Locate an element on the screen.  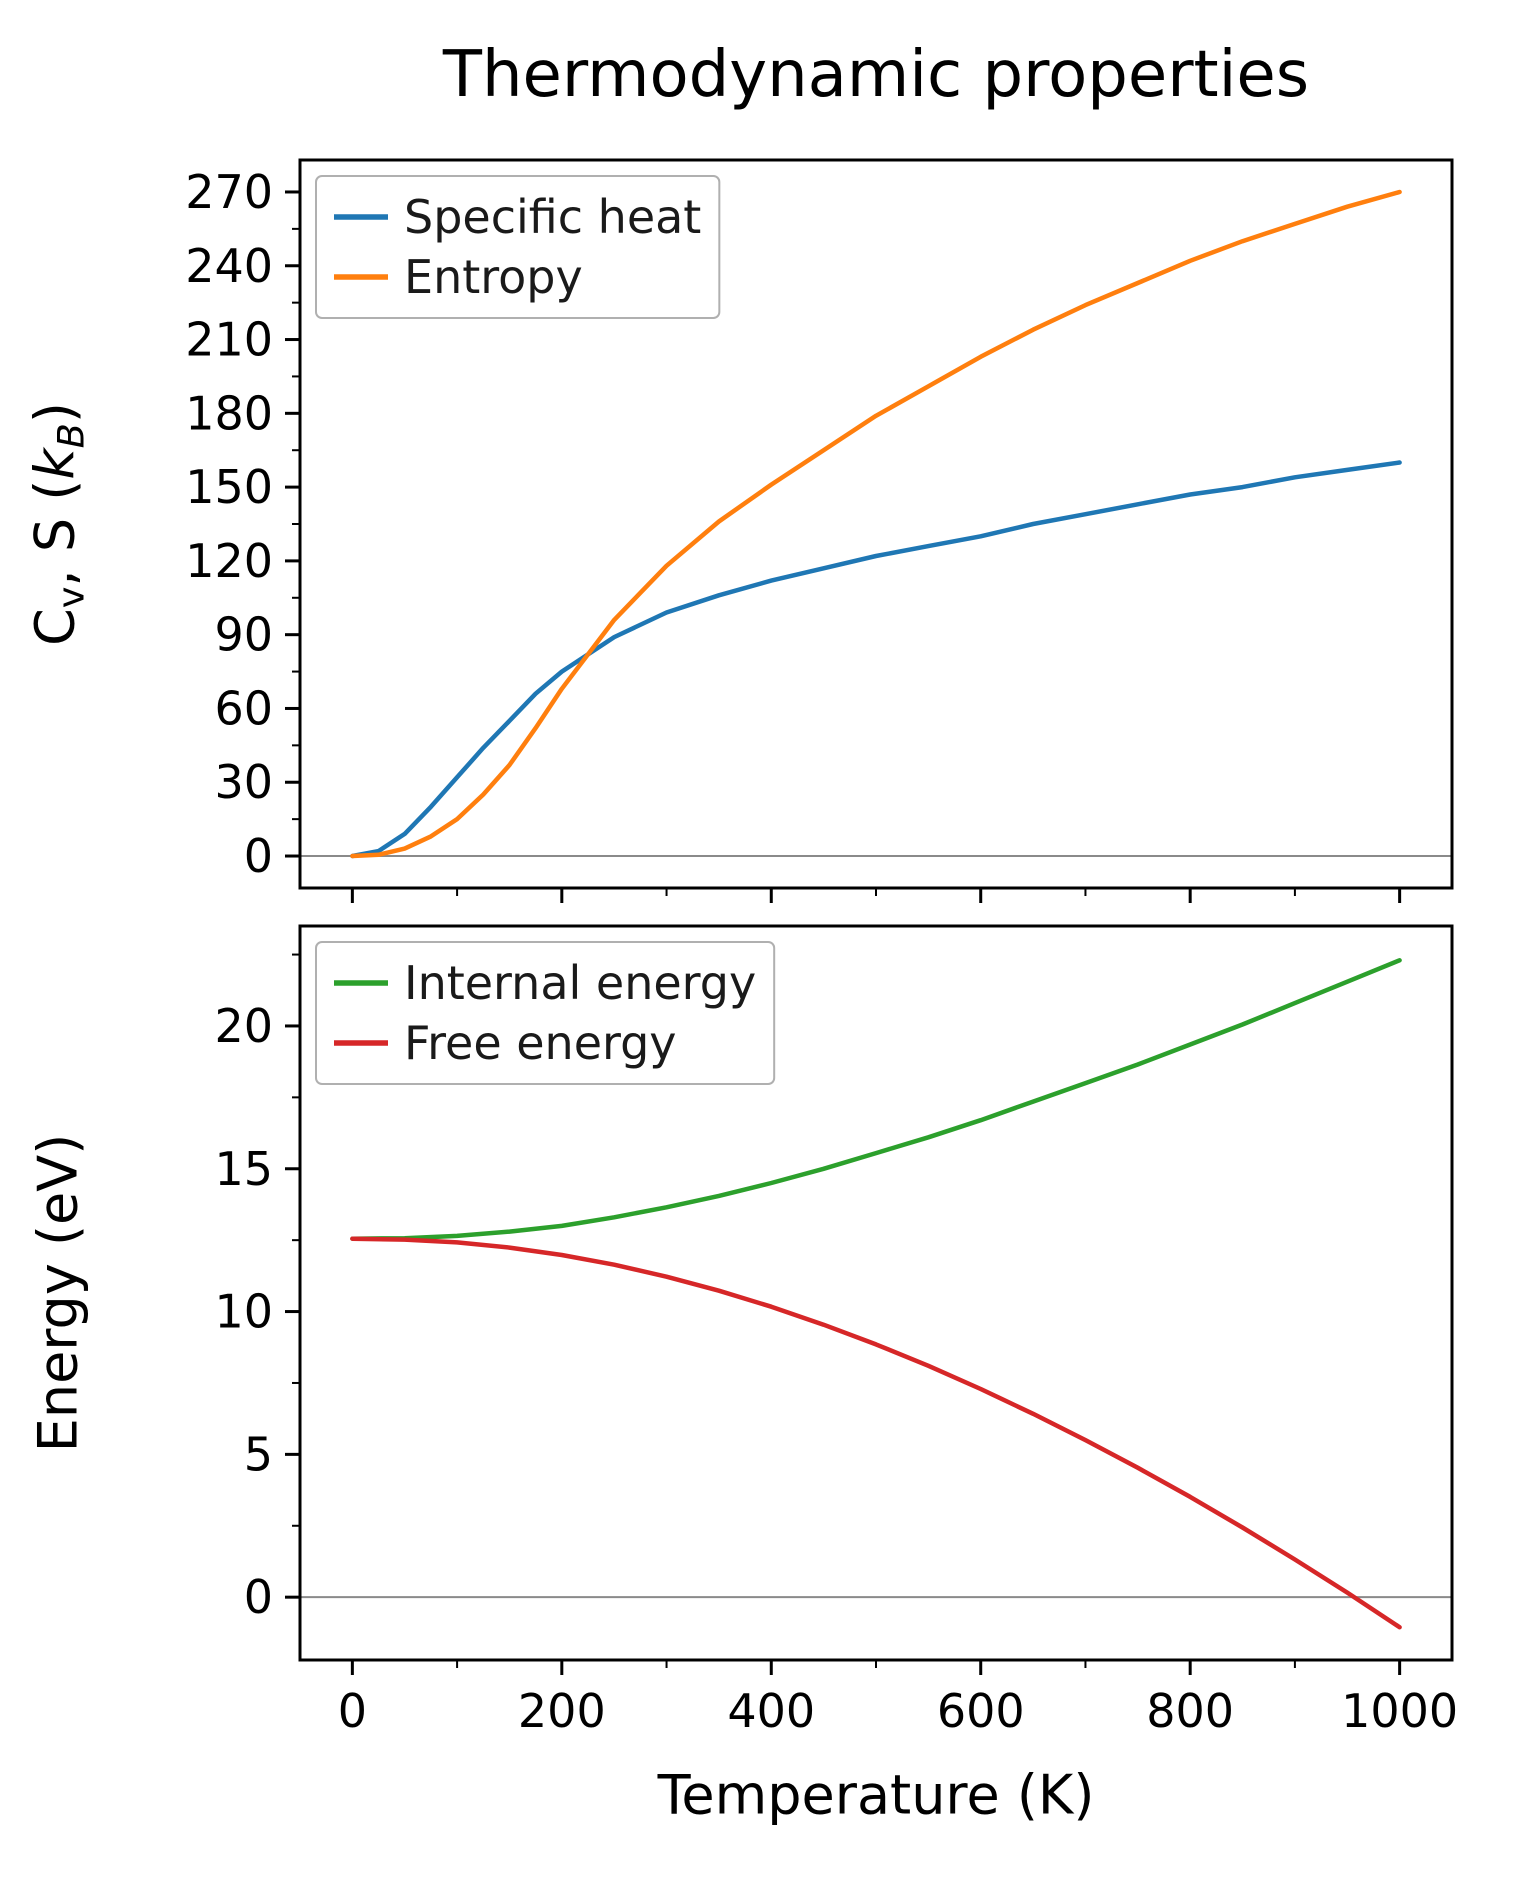
series-line-specific-heat is located at coordinates (876, 659).